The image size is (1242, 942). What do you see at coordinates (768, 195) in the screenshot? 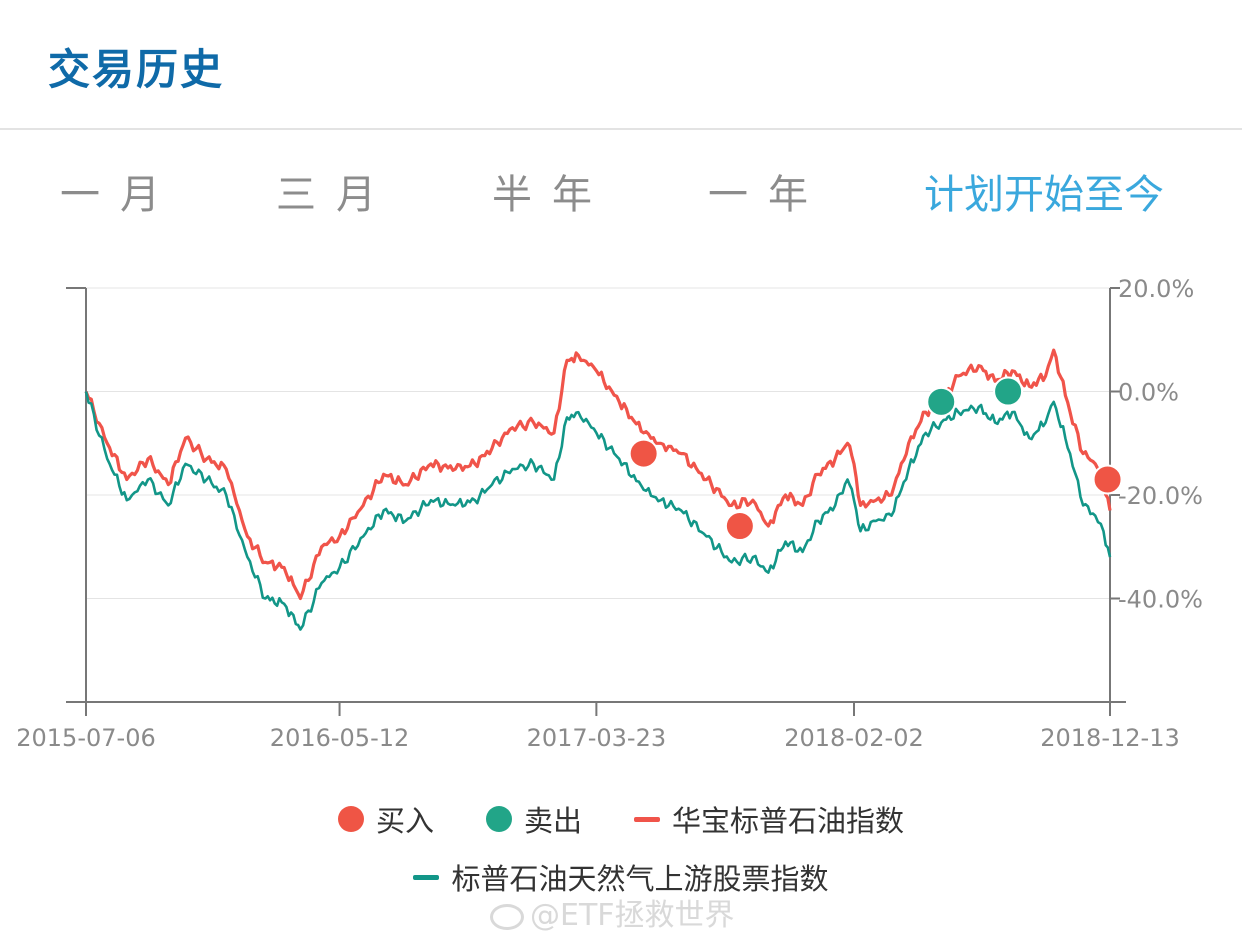
I see `tab-one-year: 一年` at bounding box center [768, 195].